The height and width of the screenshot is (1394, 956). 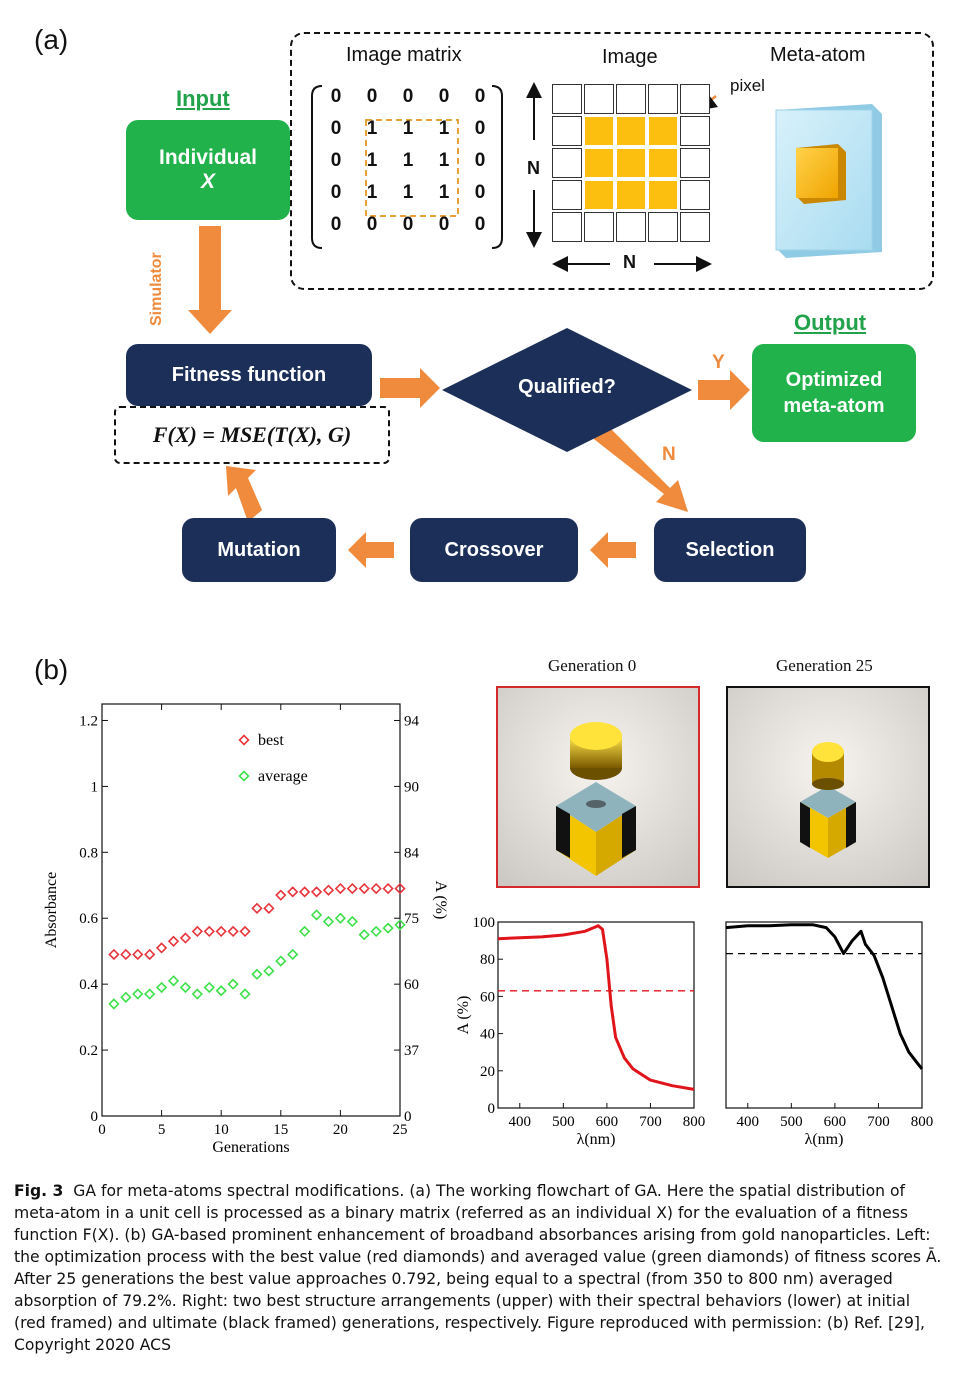 What do you see at coordinates (484, 923) in the screenshot?
I see `y-tick-label: 100` at bounding box center [484, 923].